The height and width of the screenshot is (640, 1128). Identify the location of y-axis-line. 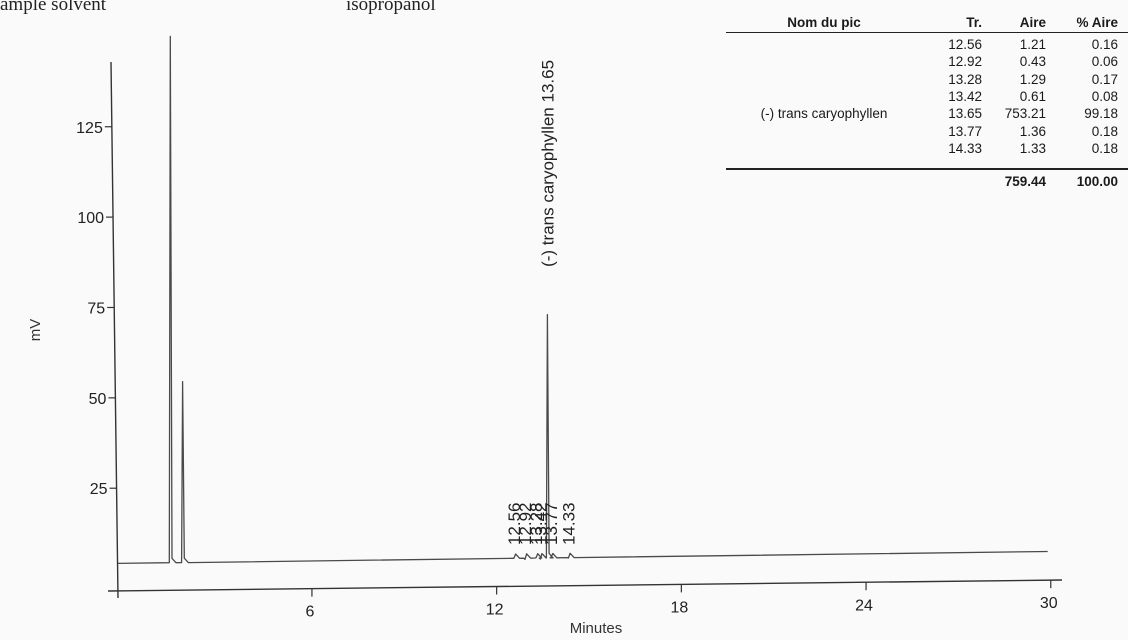
(114, 330).